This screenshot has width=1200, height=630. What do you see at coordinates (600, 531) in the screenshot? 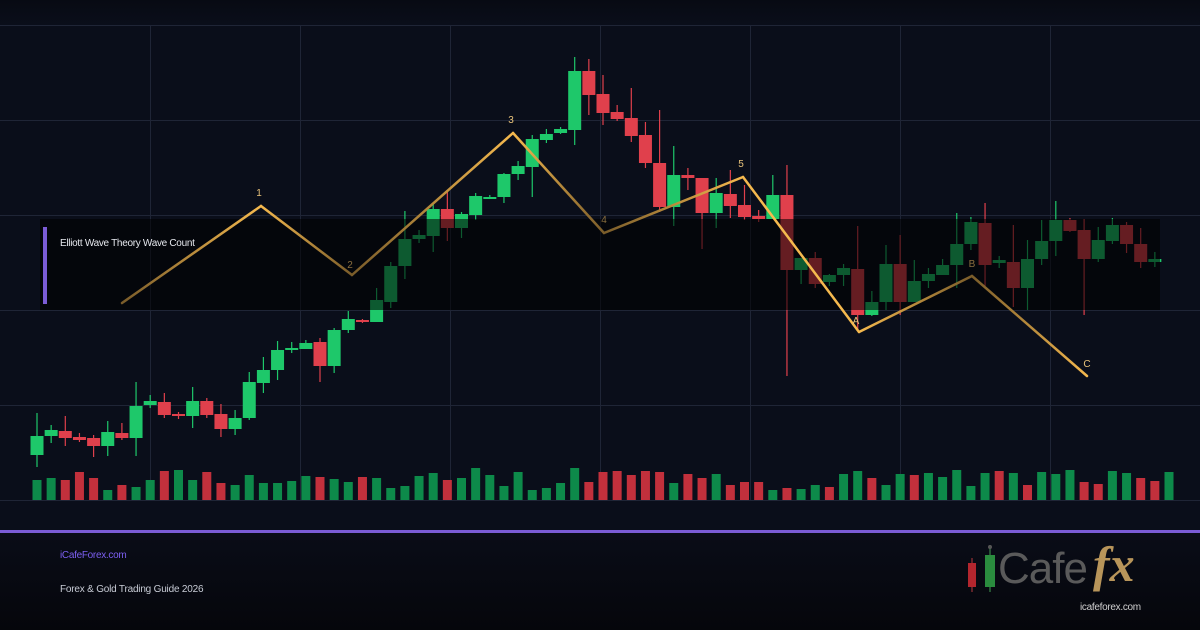
I see `footer-divider` at bounding box center [600, 531].